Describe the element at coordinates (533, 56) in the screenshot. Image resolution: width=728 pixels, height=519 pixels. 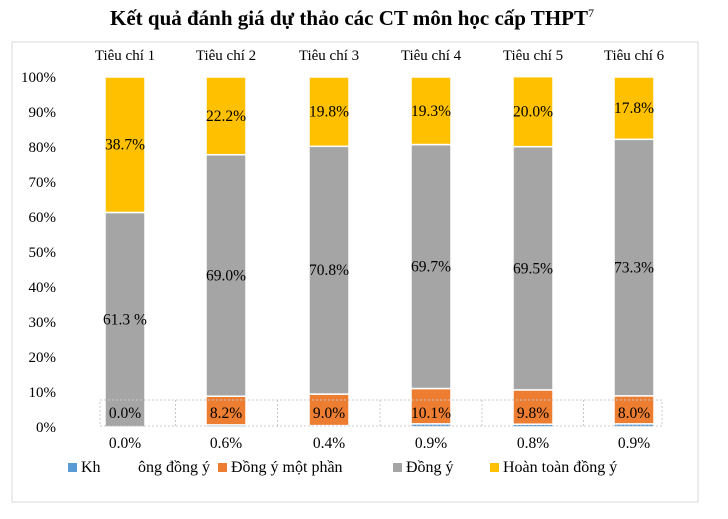
I see `category-label: Tiêu chí 5` at that location.